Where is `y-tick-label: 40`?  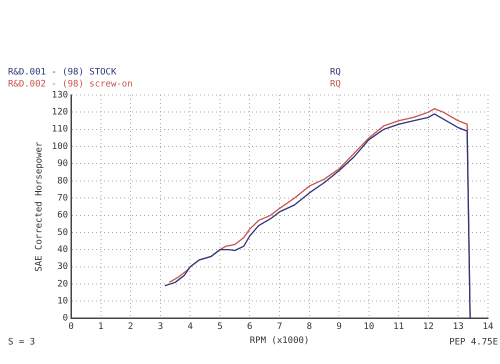
y-tick-label: 40 is located at coordinates (62, 250).